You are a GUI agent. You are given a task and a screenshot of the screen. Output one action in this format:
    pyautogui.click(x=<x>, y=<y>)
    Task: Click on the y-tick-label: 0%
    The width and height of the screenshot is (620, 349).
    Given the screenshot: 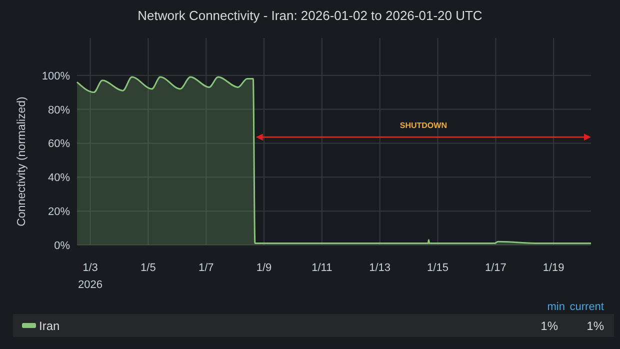 What is the action you would take?
    pyautogui.click(x=62, y=246)
    